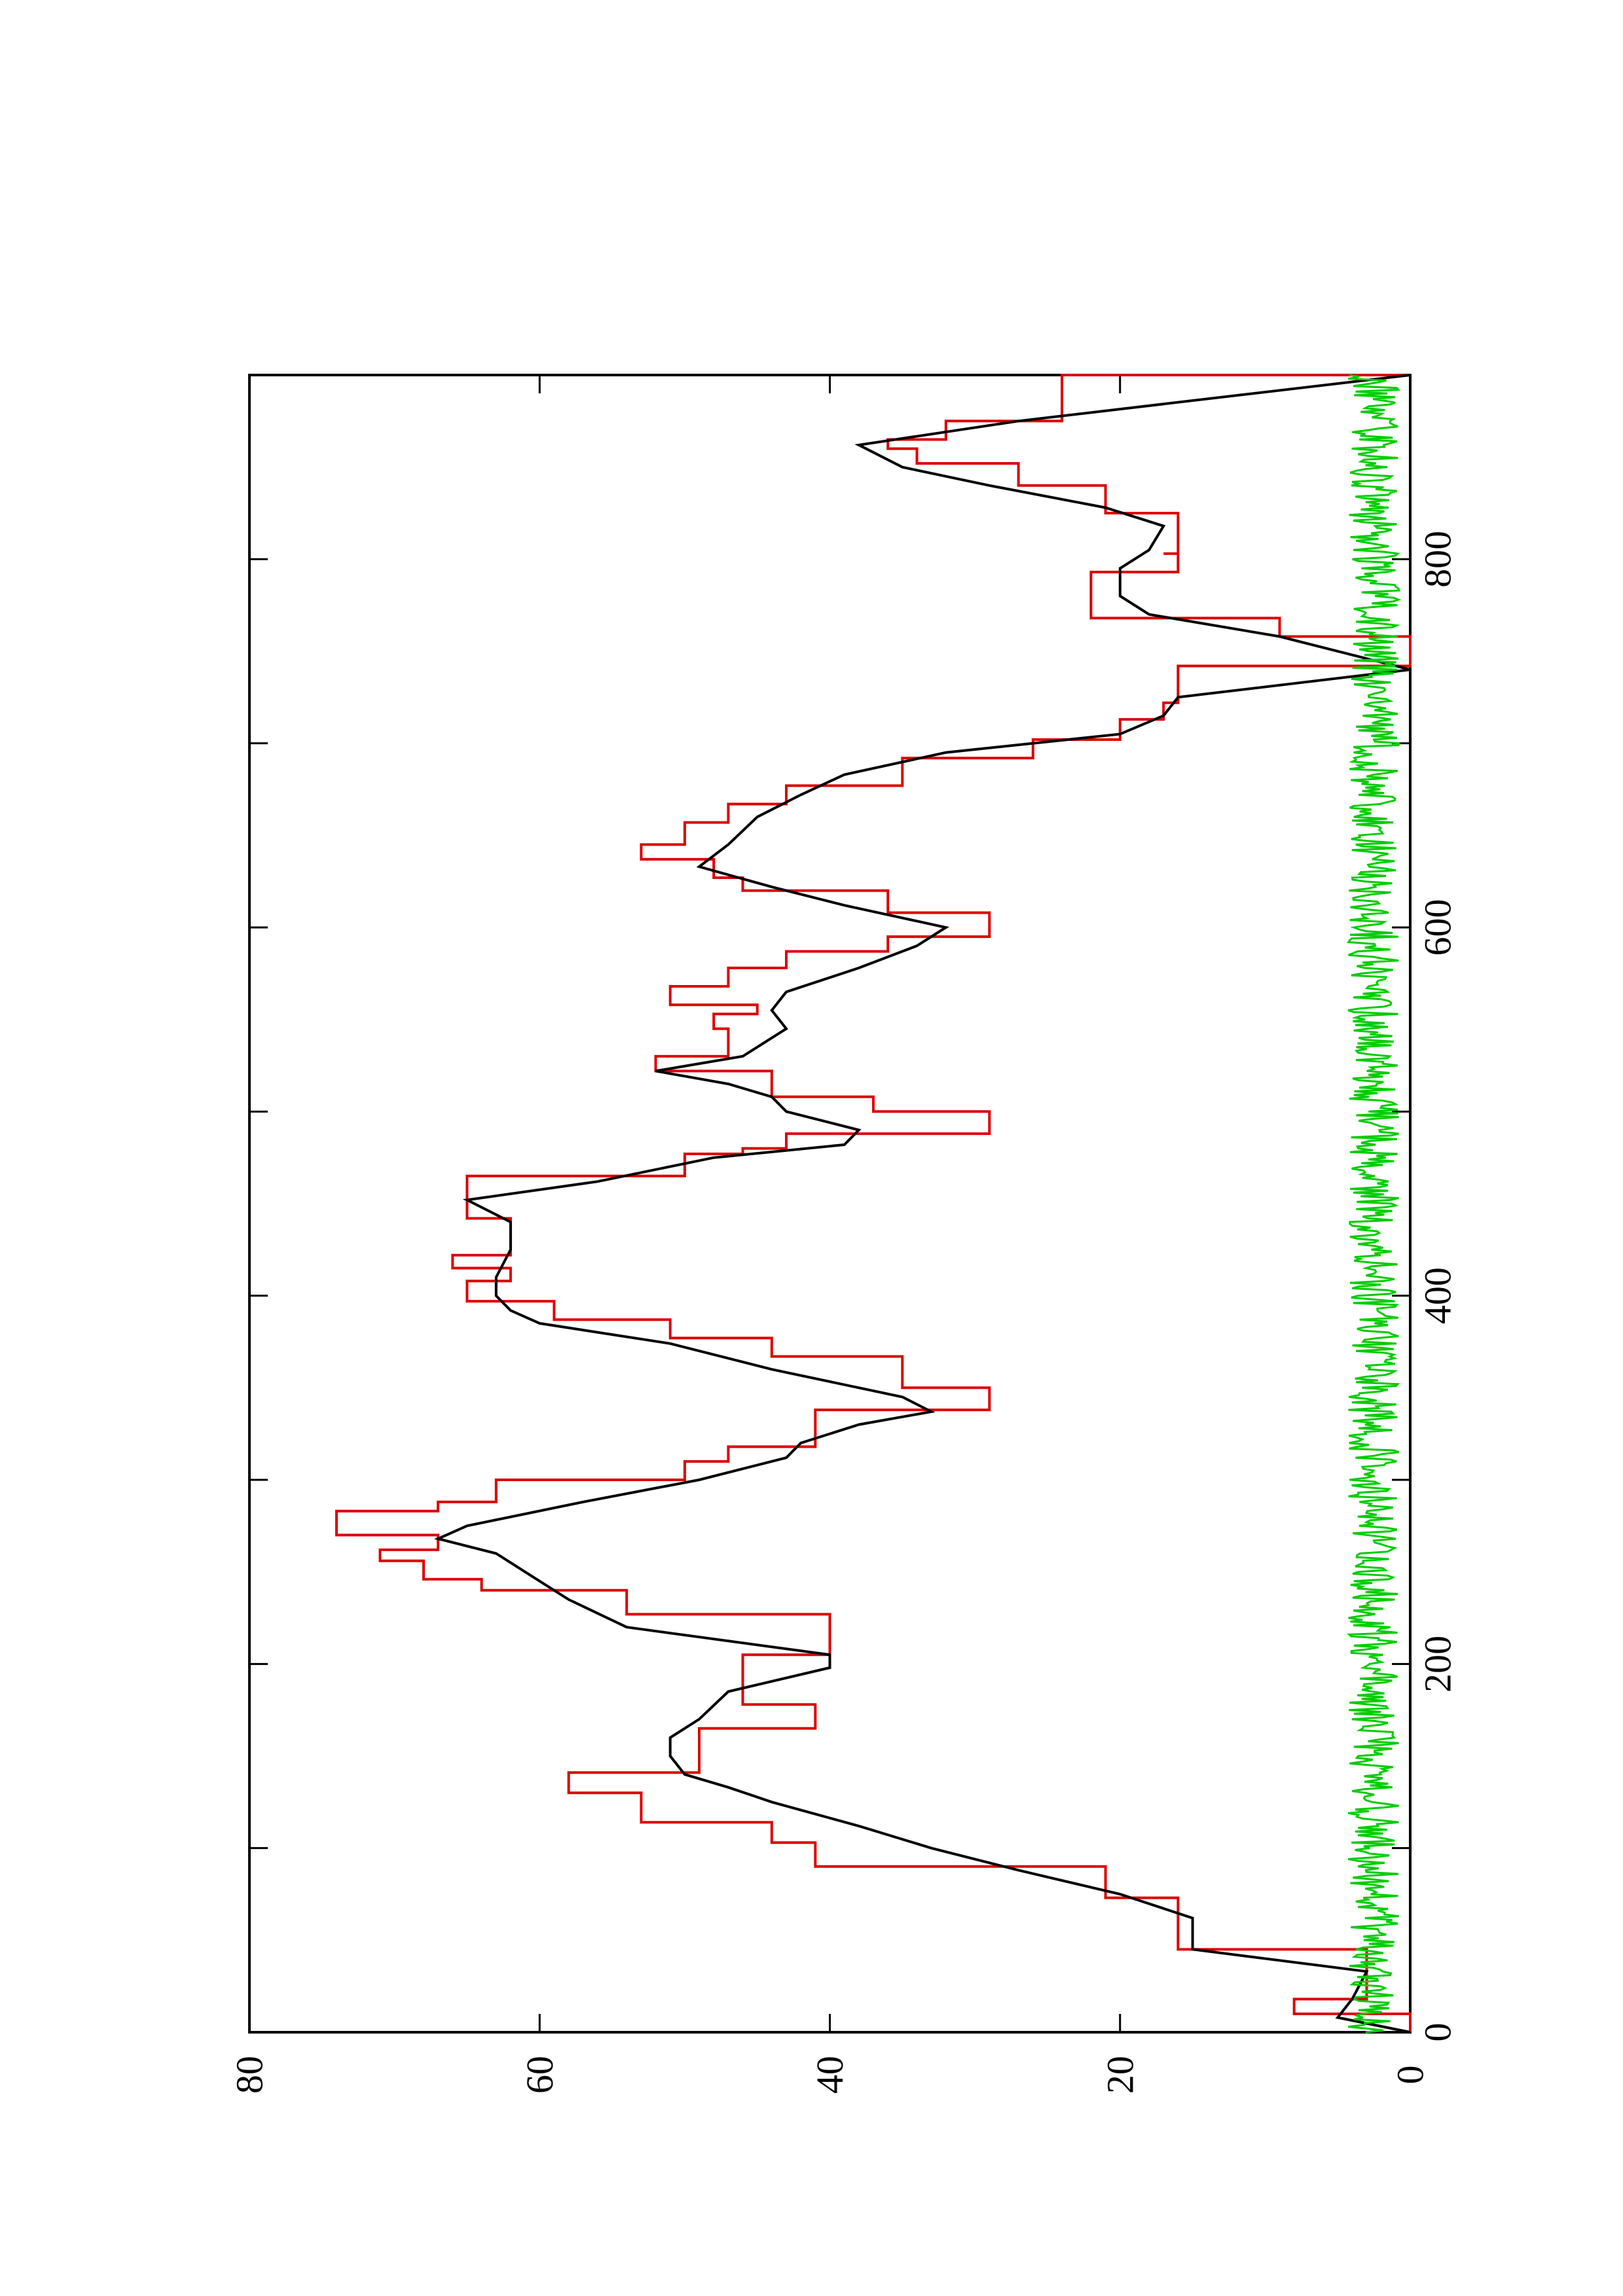  Describe the element at coordinates (249, 2075) in the screenshot. I see `y-tick-label: 80` at that location.